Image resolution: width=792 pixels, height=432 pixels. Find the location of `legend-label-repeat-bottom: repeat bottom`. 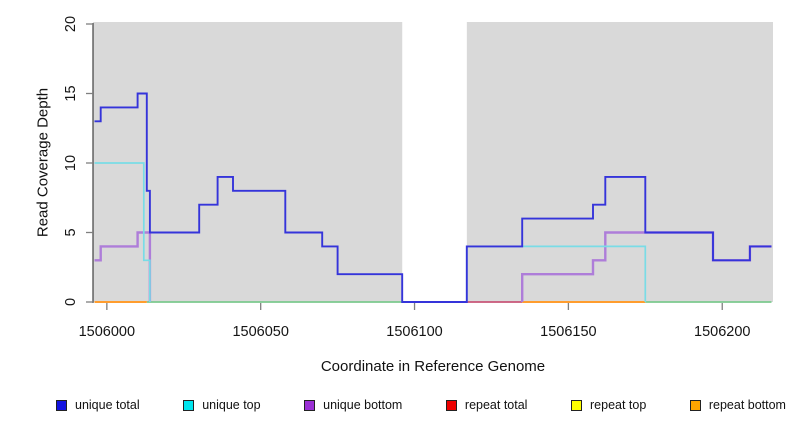

legend-label-repeat-bottom: repeat bottom is located at coordinates (747, 405).